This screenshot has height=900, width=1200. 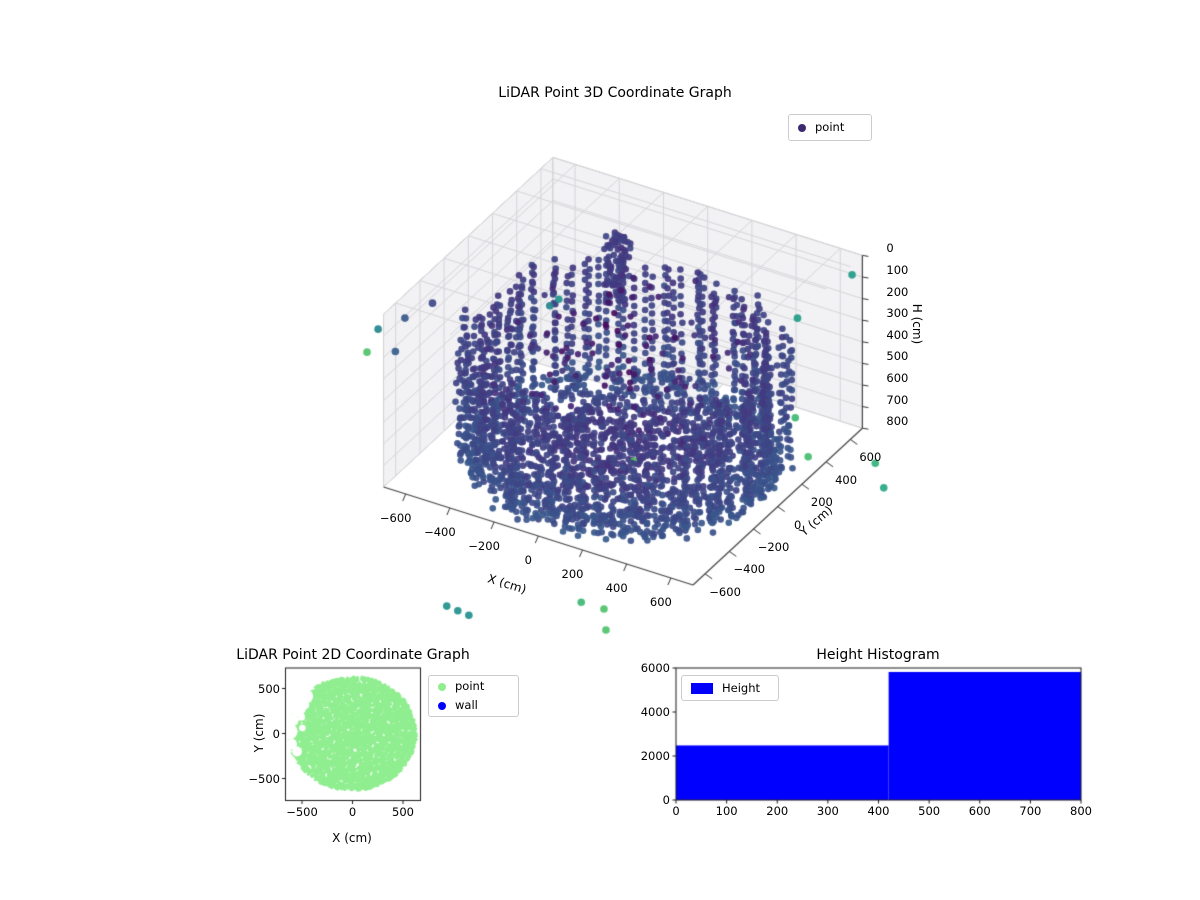 What do you see at coordinates (655, 712) in the screenshot?
I see `hist-y-tick-label: 4000` at bounding box center [655, 712].